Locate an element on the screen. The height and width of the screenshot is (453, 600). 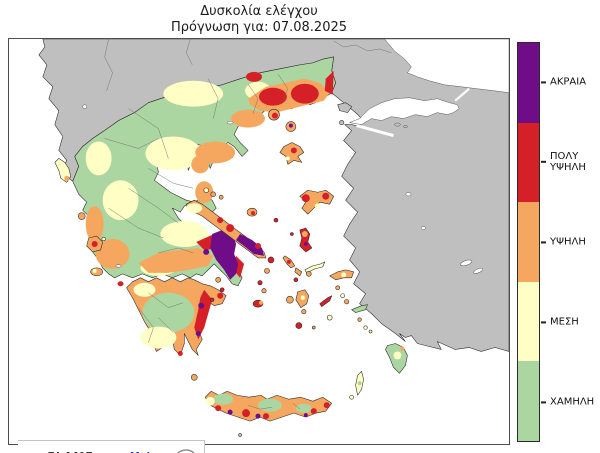
meteo-logo-title: Meteo is located at coordinates (147, 452).